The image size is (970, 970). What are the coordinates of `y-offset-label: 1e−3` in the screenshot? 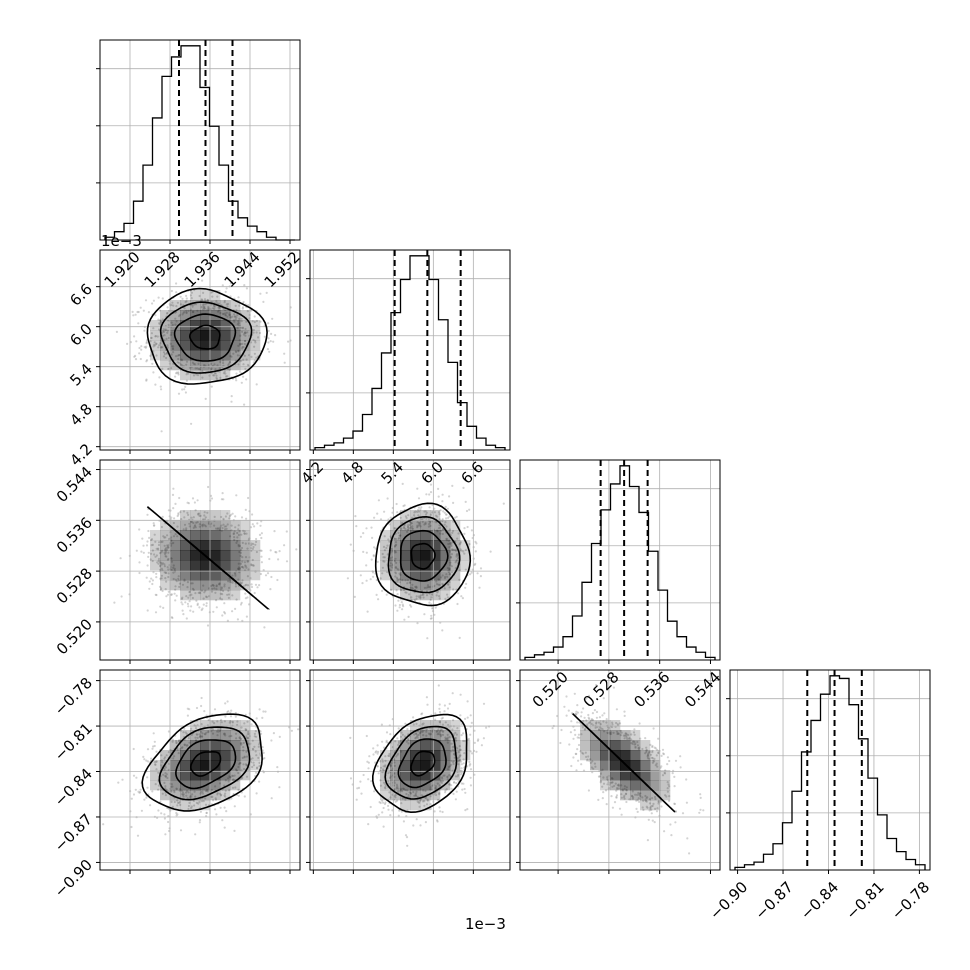 It's located at (121, 241).